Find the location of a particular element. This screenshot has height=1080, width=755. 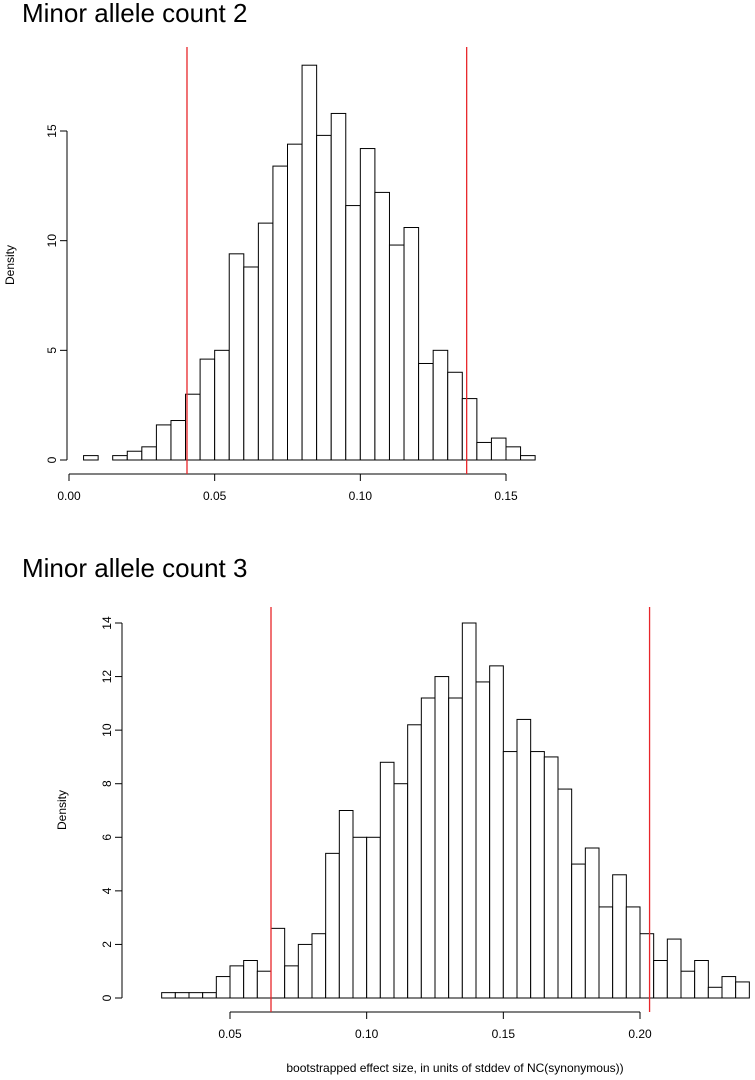

y-tick-label: 15 is located at coordinates (52, 131).